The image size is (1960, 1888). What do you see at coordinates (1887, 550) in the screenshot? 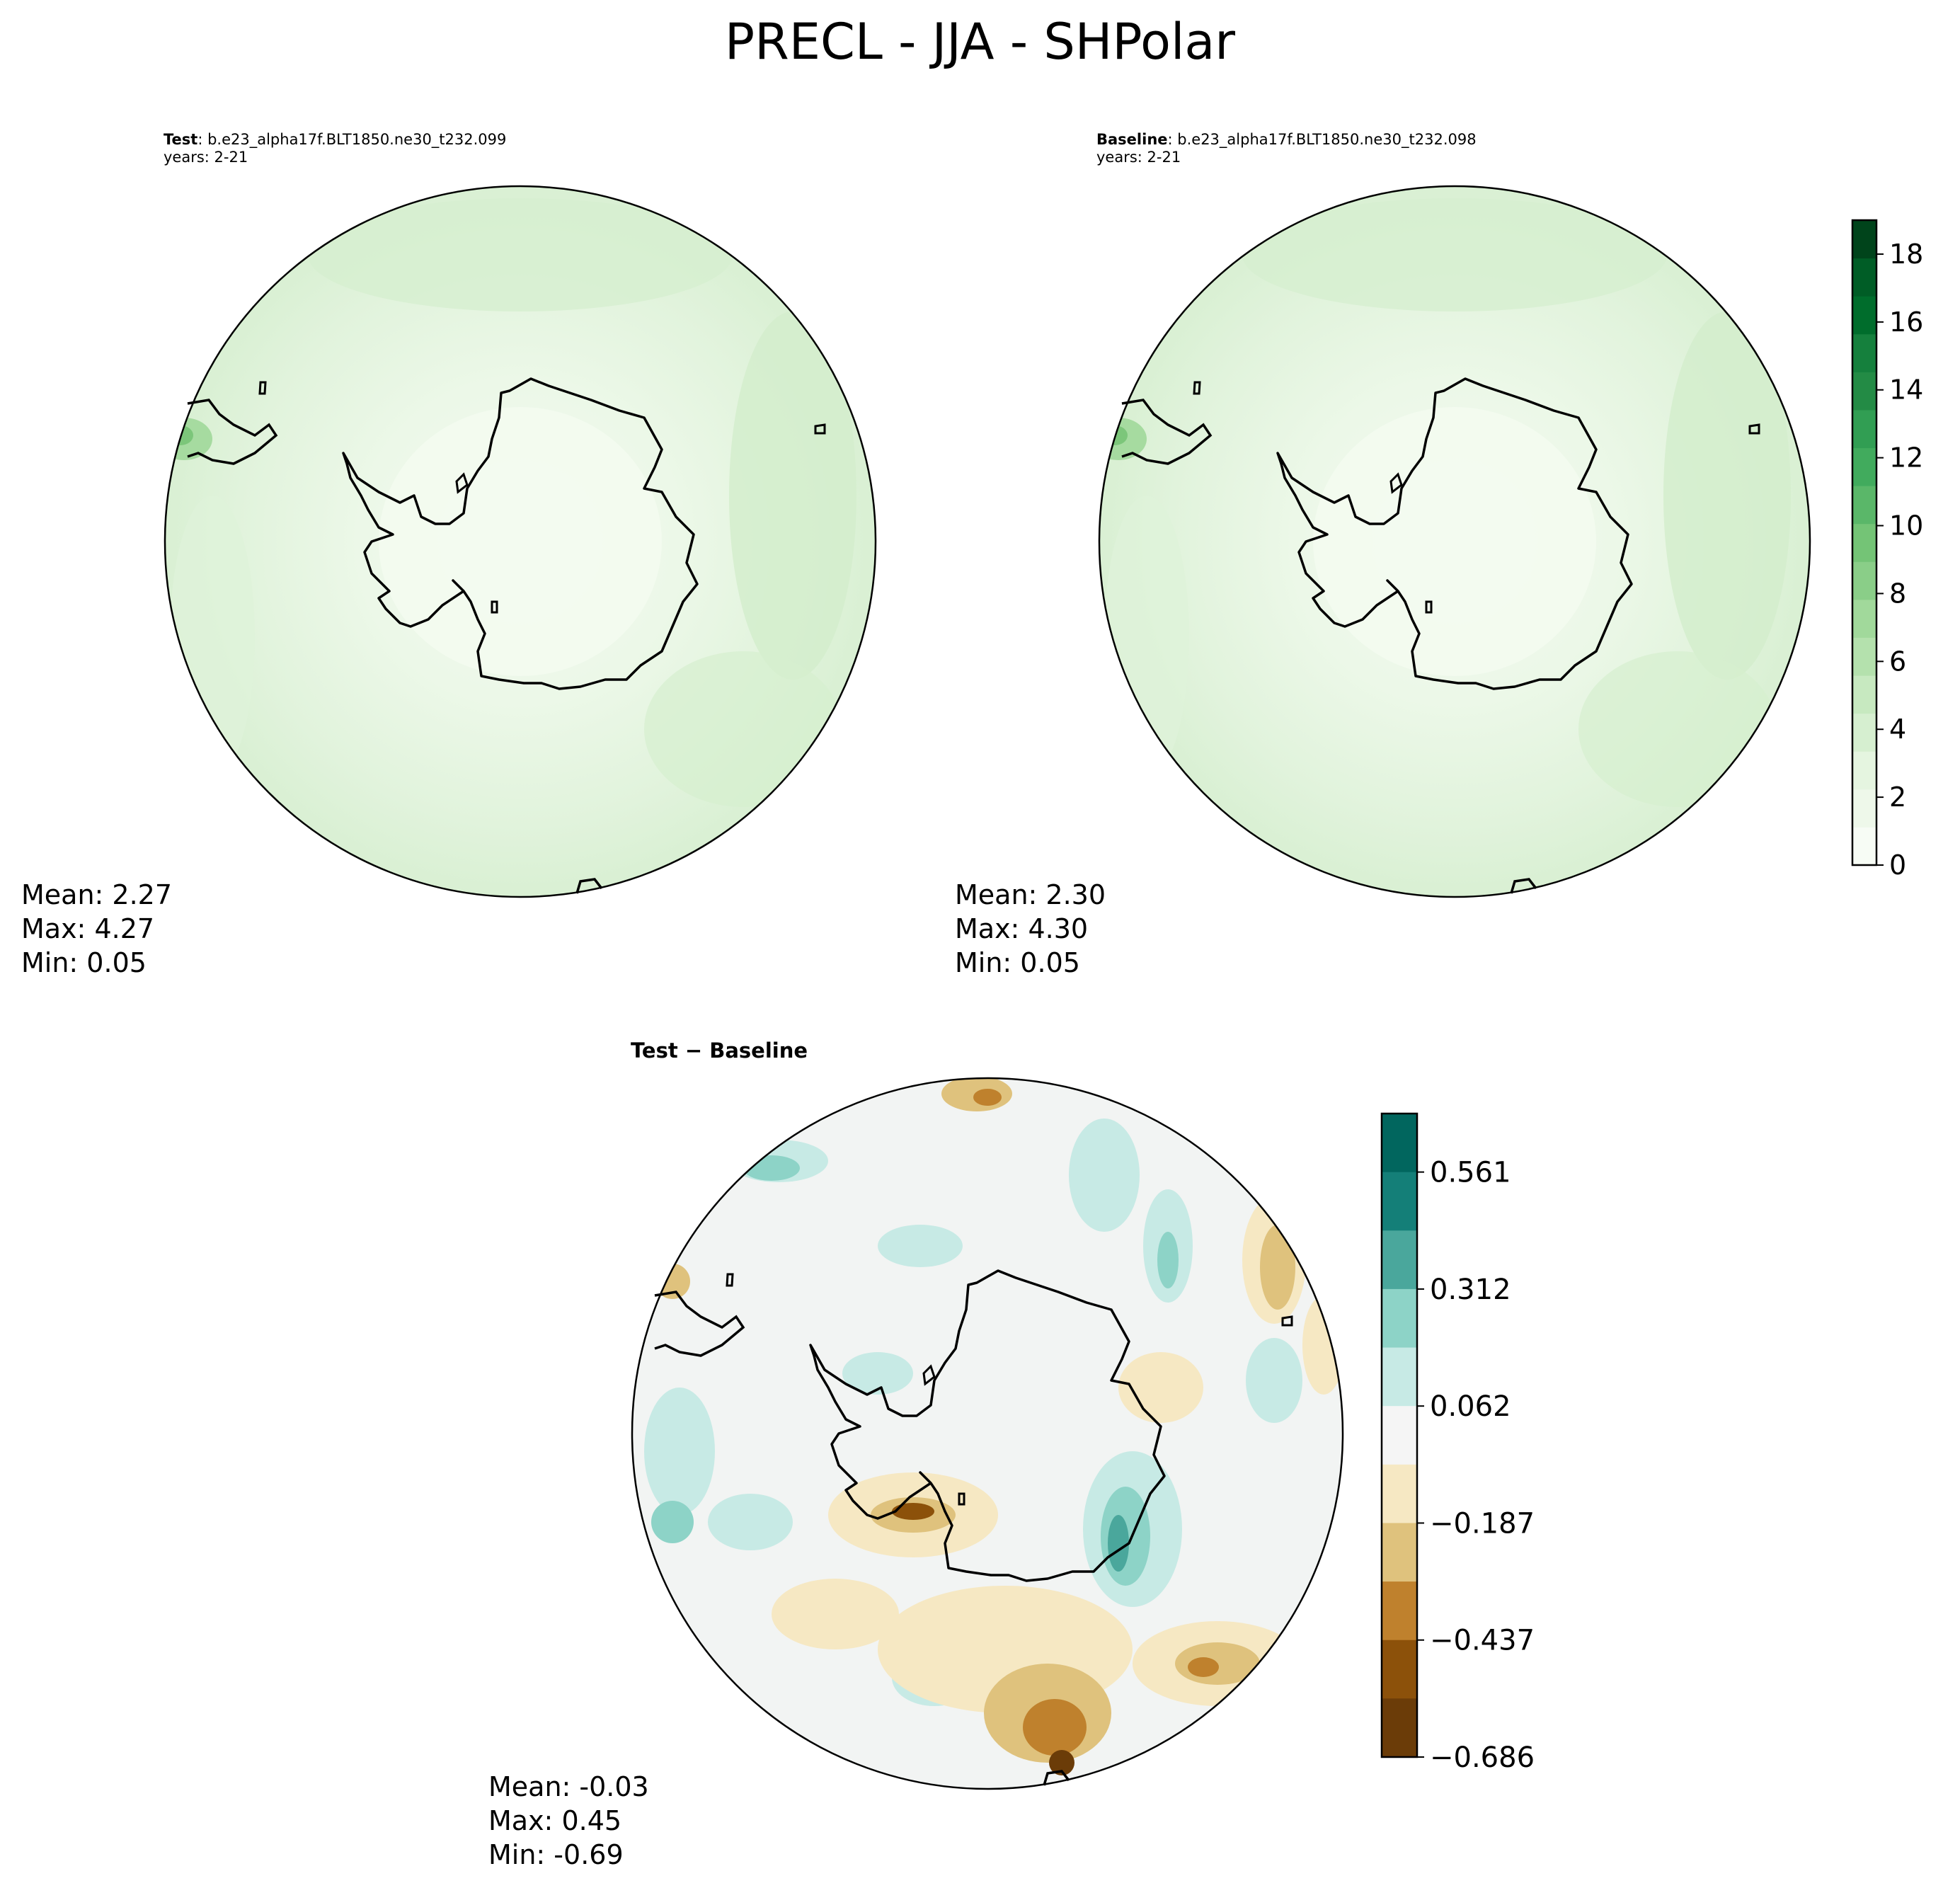
I see `precip-colorbar: 0 2 4 6 8 10 12 14 16 18` at bounding box center [1887, 550].